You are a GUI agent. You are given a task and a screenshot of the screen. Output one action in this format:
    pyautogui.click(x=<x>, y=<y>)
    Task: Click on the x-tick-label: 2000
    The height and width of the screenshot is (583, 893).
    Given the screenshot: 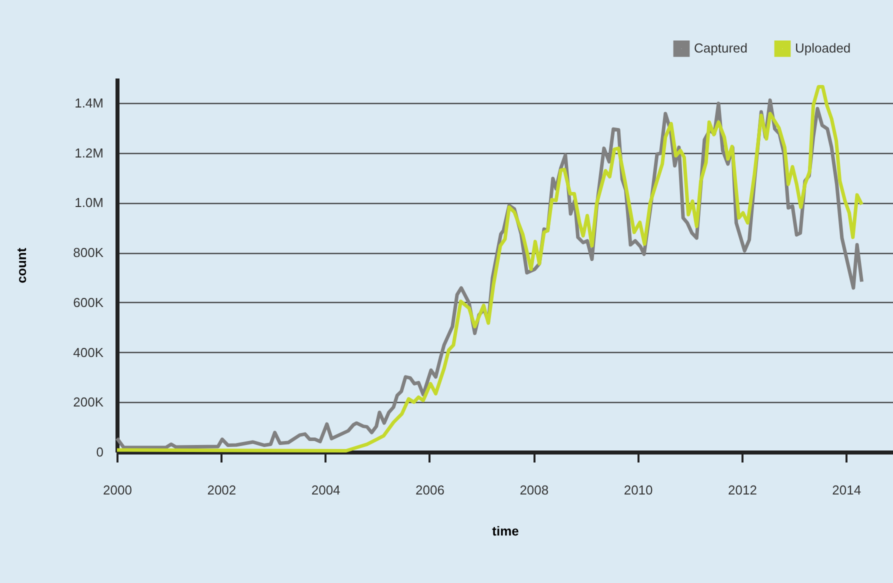 What is the action you would take?
    pyautogui.click(x=117, y=490)
    